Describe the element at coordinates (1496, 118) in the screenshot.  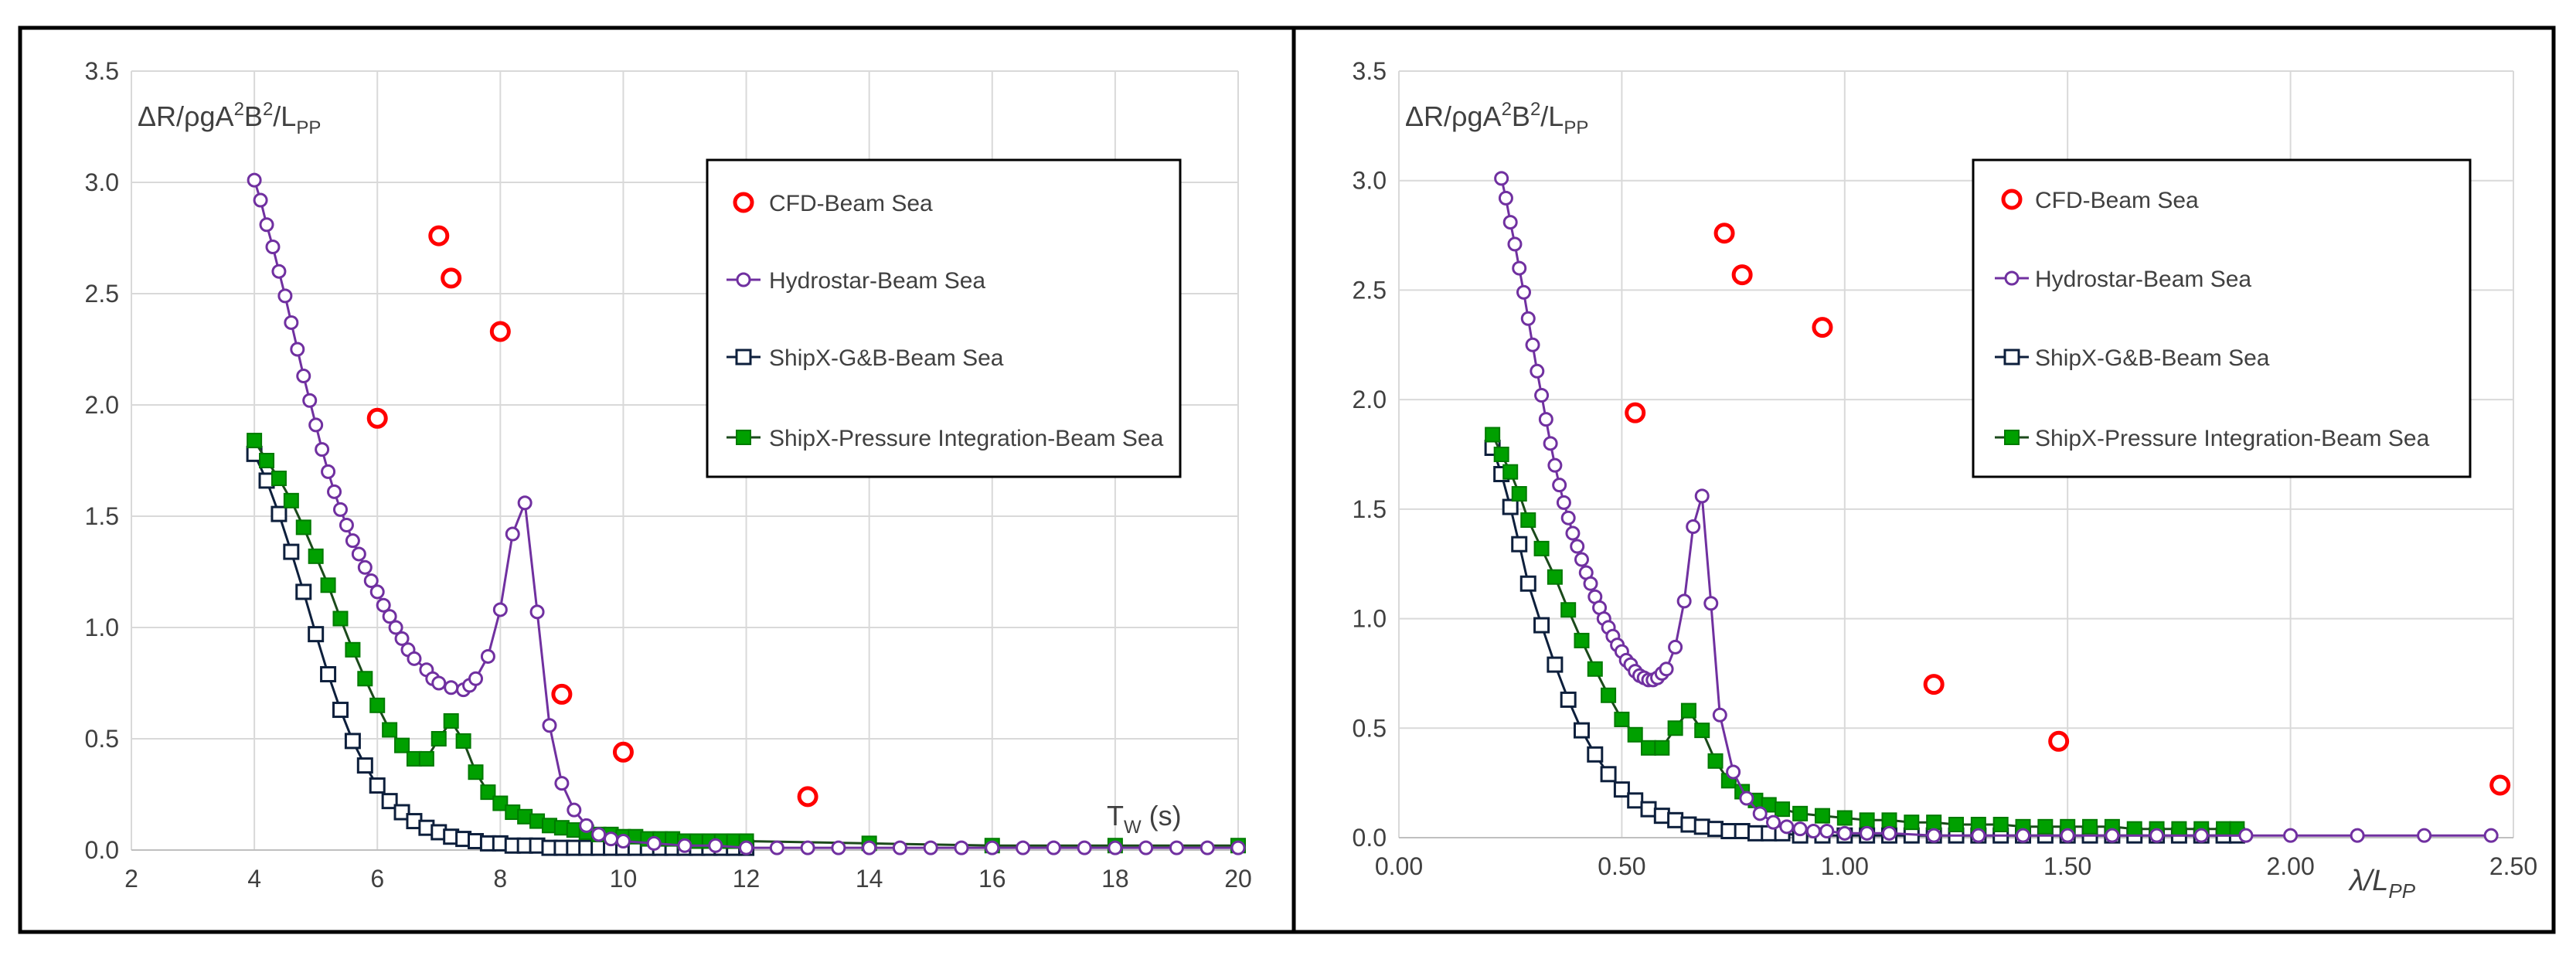
I see `right-y-axis-label: ΔR/ρgA2B2/LPP` at that location.